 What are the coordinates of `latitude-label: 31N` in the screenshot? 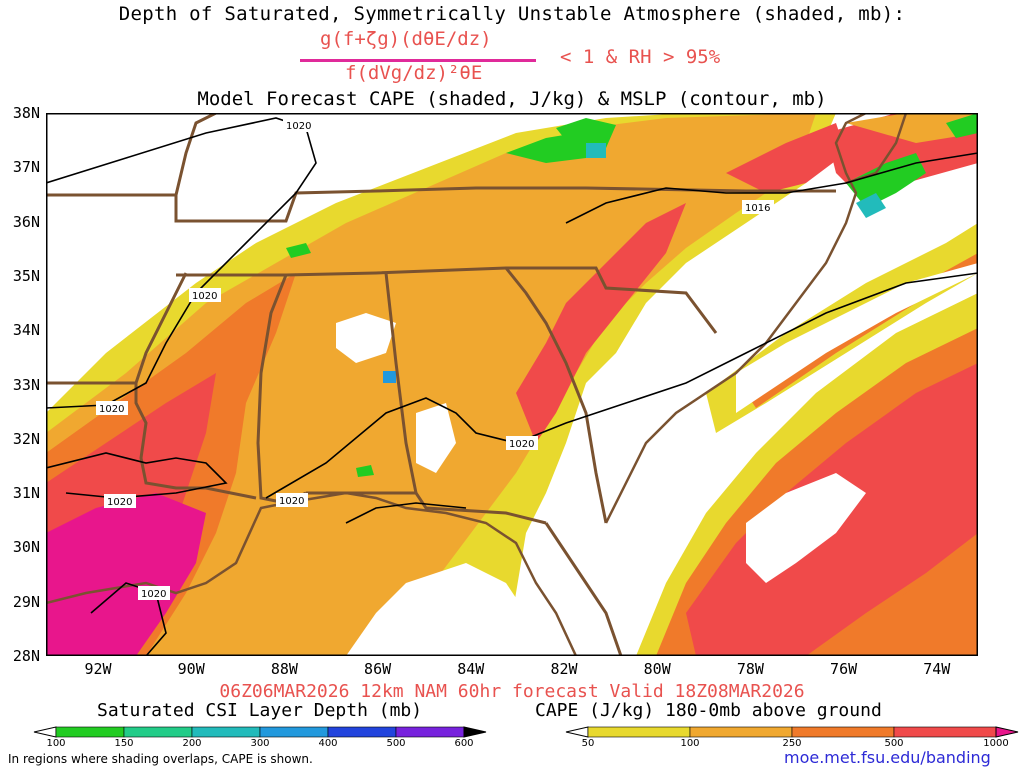 It's located at (26, 493).